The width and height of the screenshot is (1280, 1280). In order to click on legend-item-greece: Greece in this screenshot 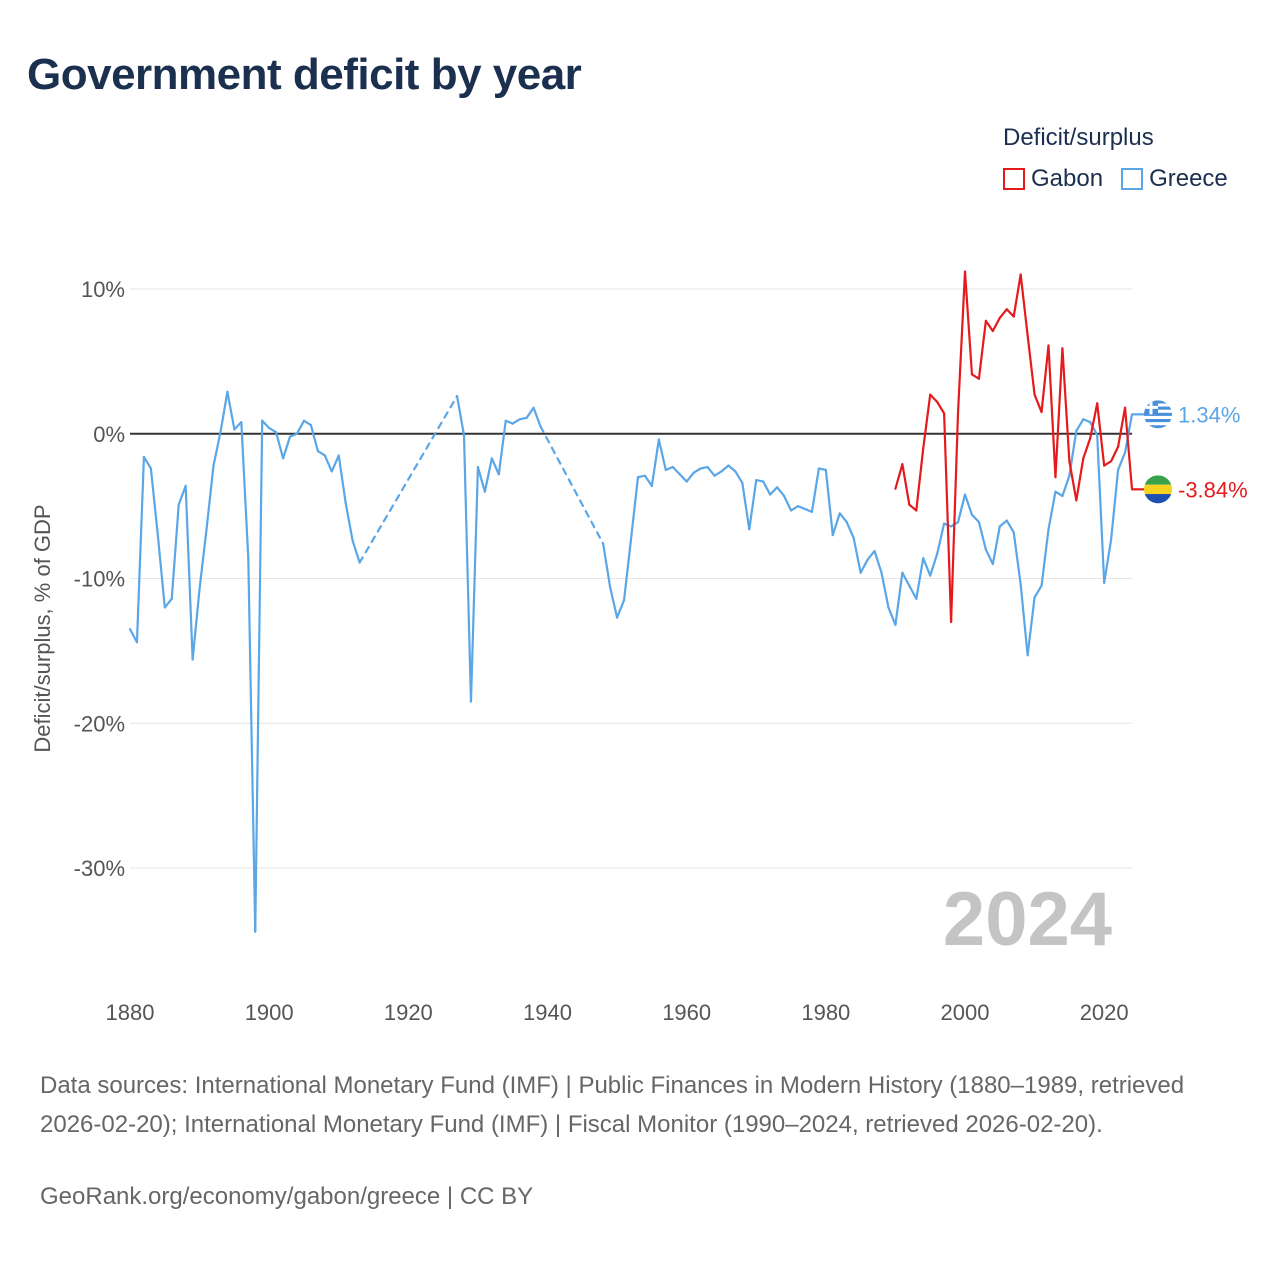, I will do `click(1174, 179)`.